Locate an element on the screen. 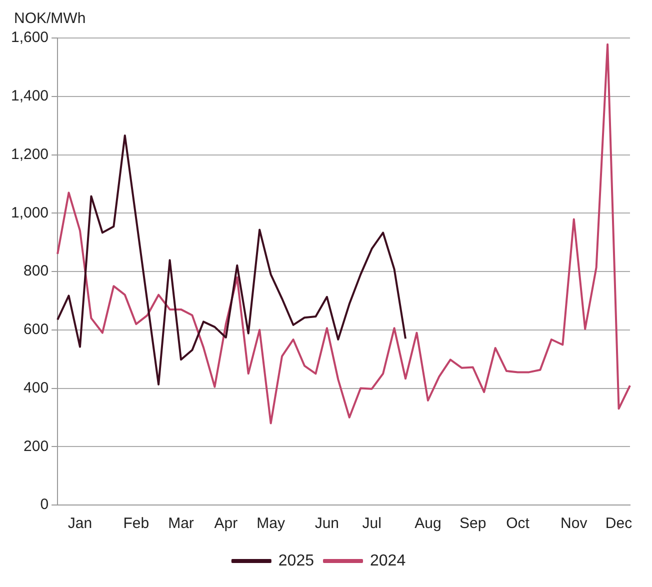  x-tick-label: Jan is located at coordinates (80, 523).